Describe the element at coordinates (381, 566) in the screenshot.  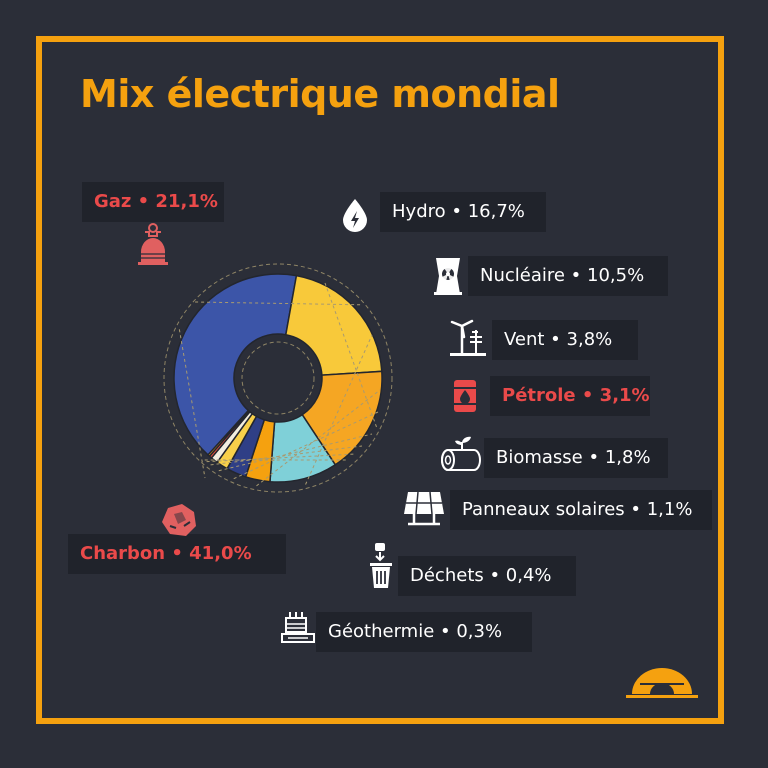
I see `waste-bin-icon` at that location.